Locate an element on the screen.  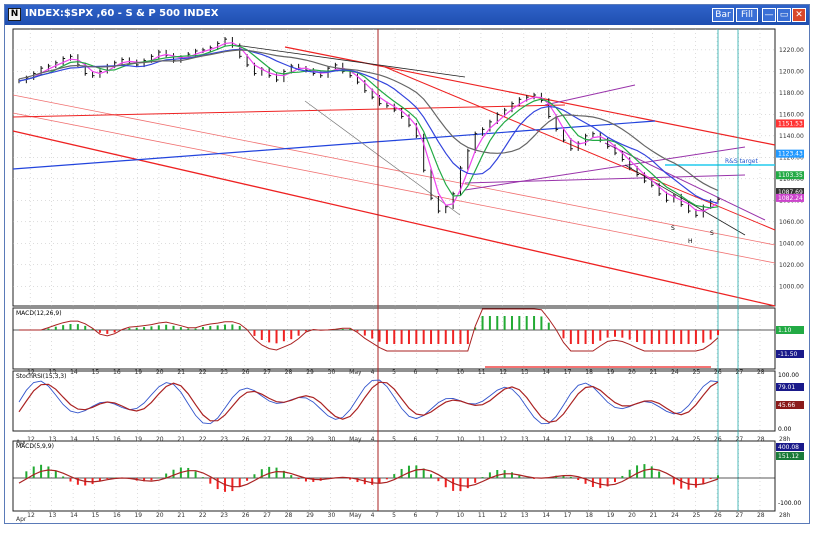
x-tick-label-bottom: 11 is located at coordinates (482, 515).